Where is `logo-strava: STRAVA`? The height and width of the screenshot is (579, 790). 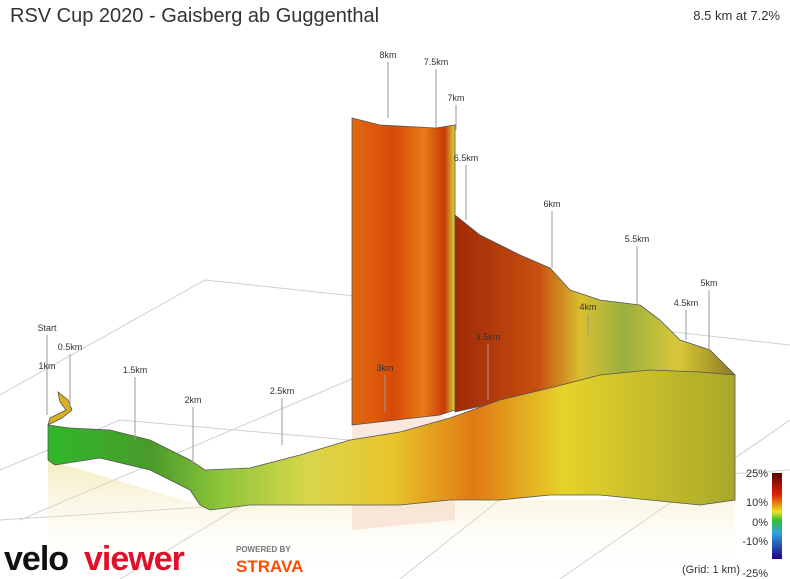
logo-strava: STRAVA is located at coordinates (269, 566).